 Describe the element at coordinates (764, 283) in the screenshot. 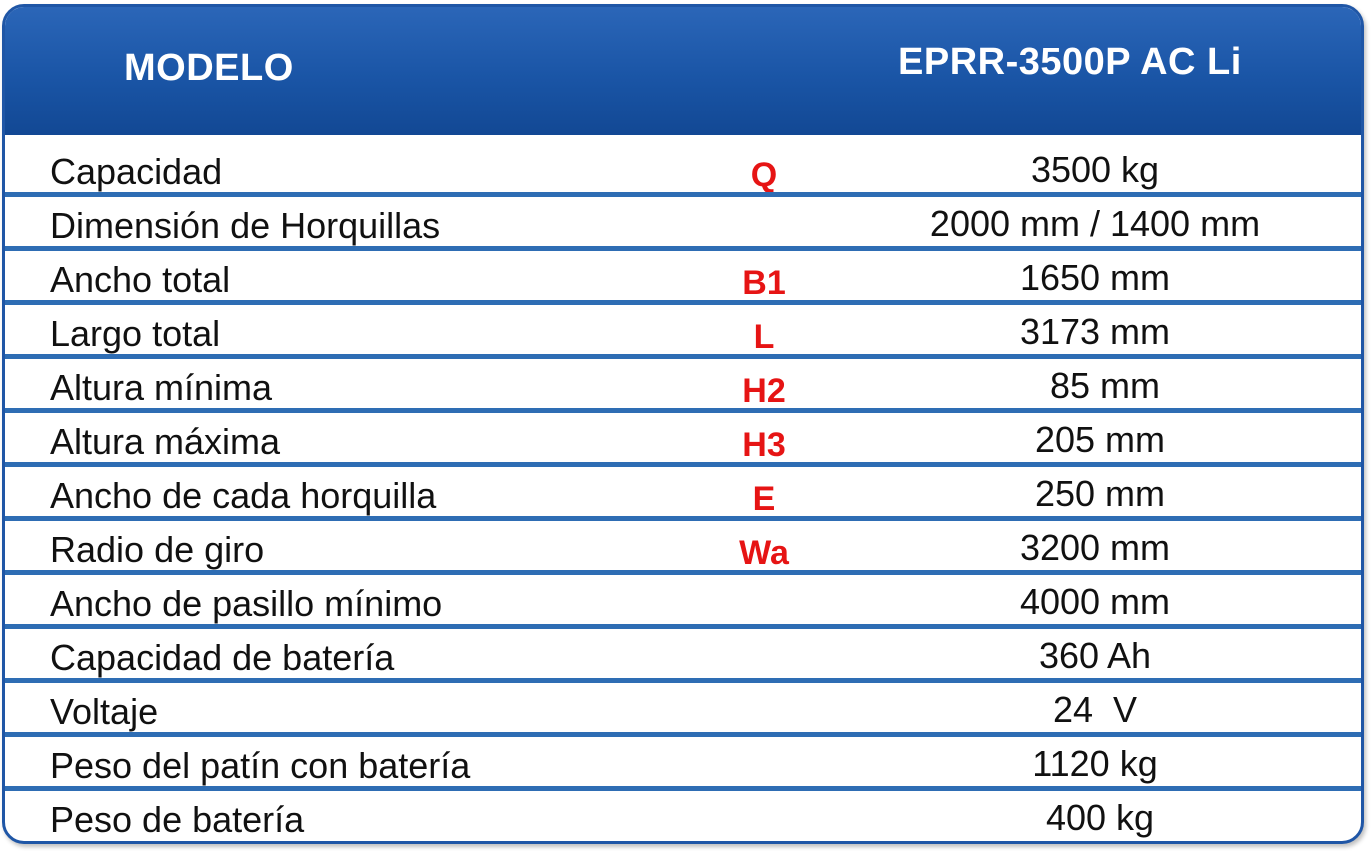

I see `row-symbol: B1` at that location.